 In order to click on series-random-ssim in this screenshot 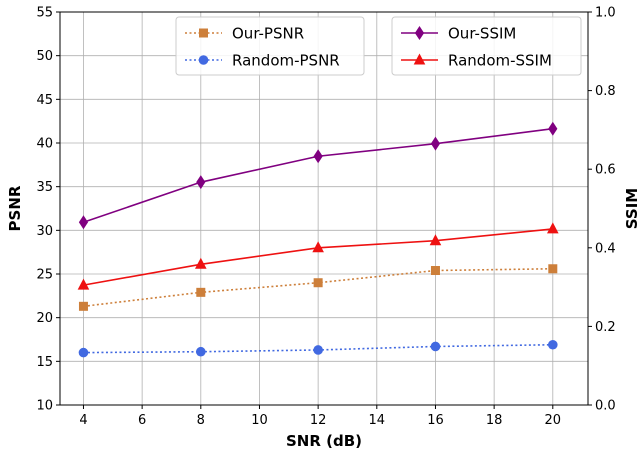, I will do `click(318, 256)`.